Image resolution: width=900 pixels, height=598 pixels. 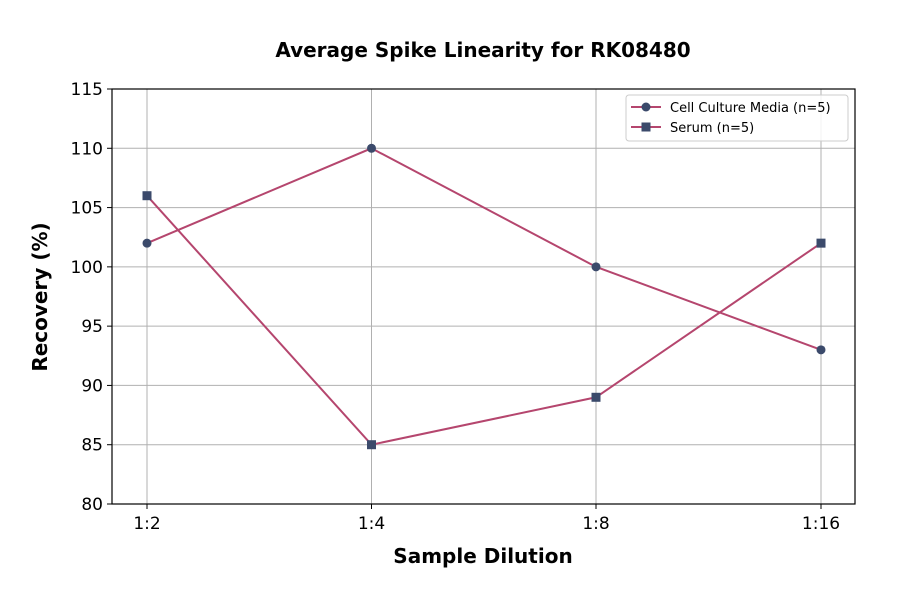 I want to click on x-tick-label: 1:4, so click(x=371, y=524).